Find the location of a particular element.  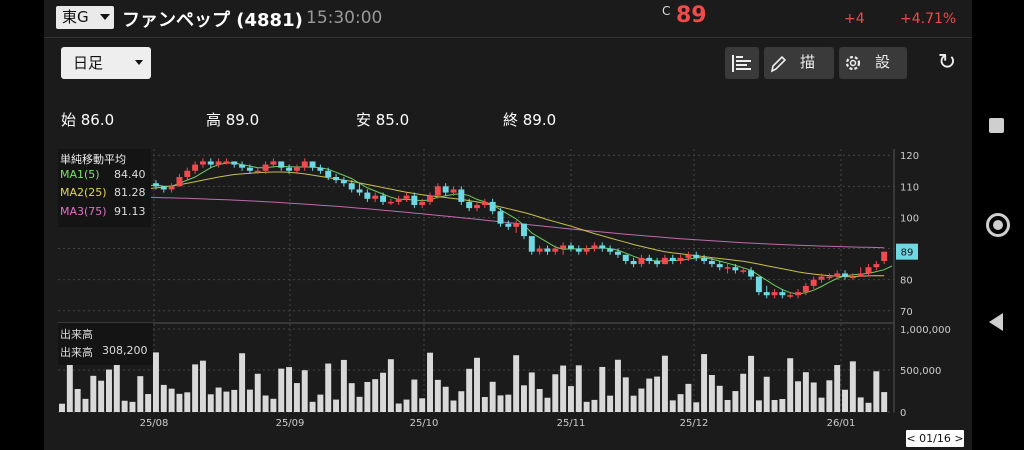

android-nav-bar is located at coordinates (998, 225).